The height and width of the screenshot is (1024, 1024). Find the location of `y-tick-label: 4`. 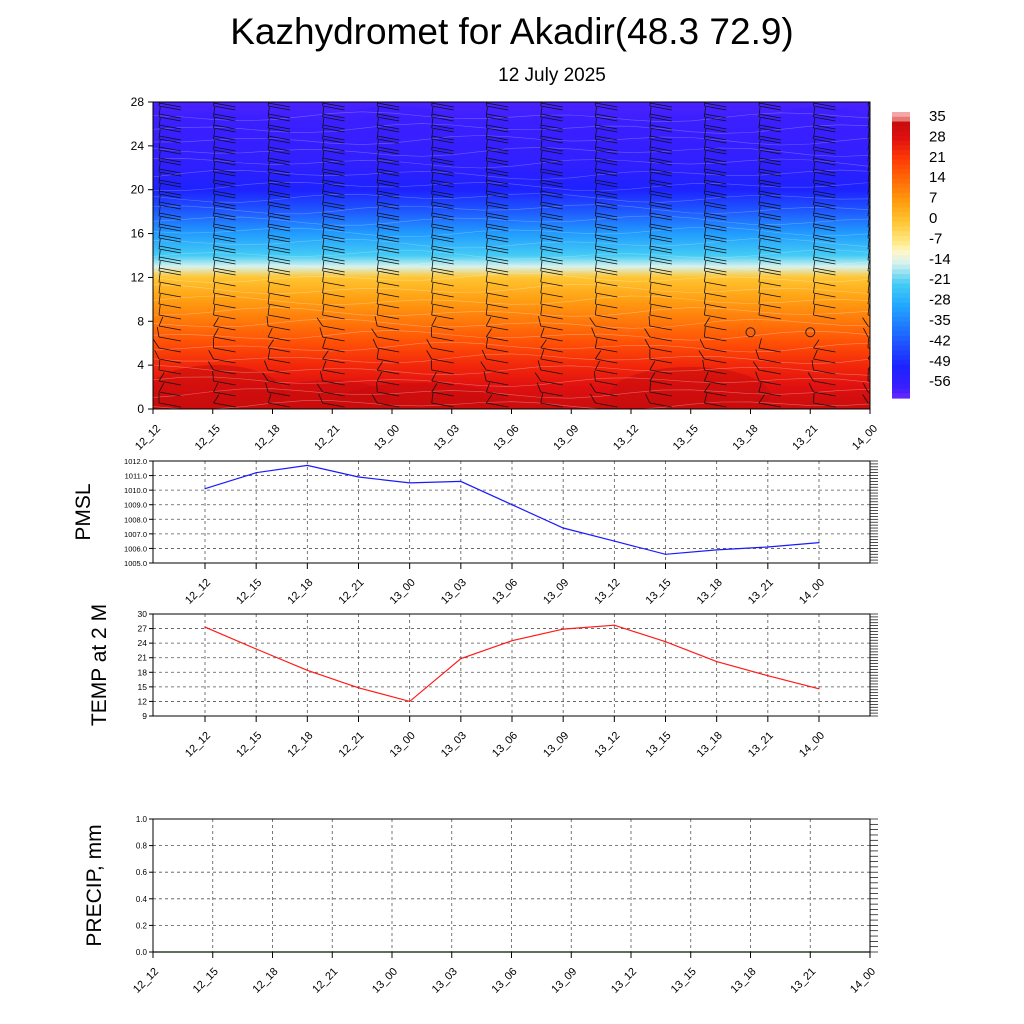

y-tick-label: 4 is located at coordinates (140, 365).